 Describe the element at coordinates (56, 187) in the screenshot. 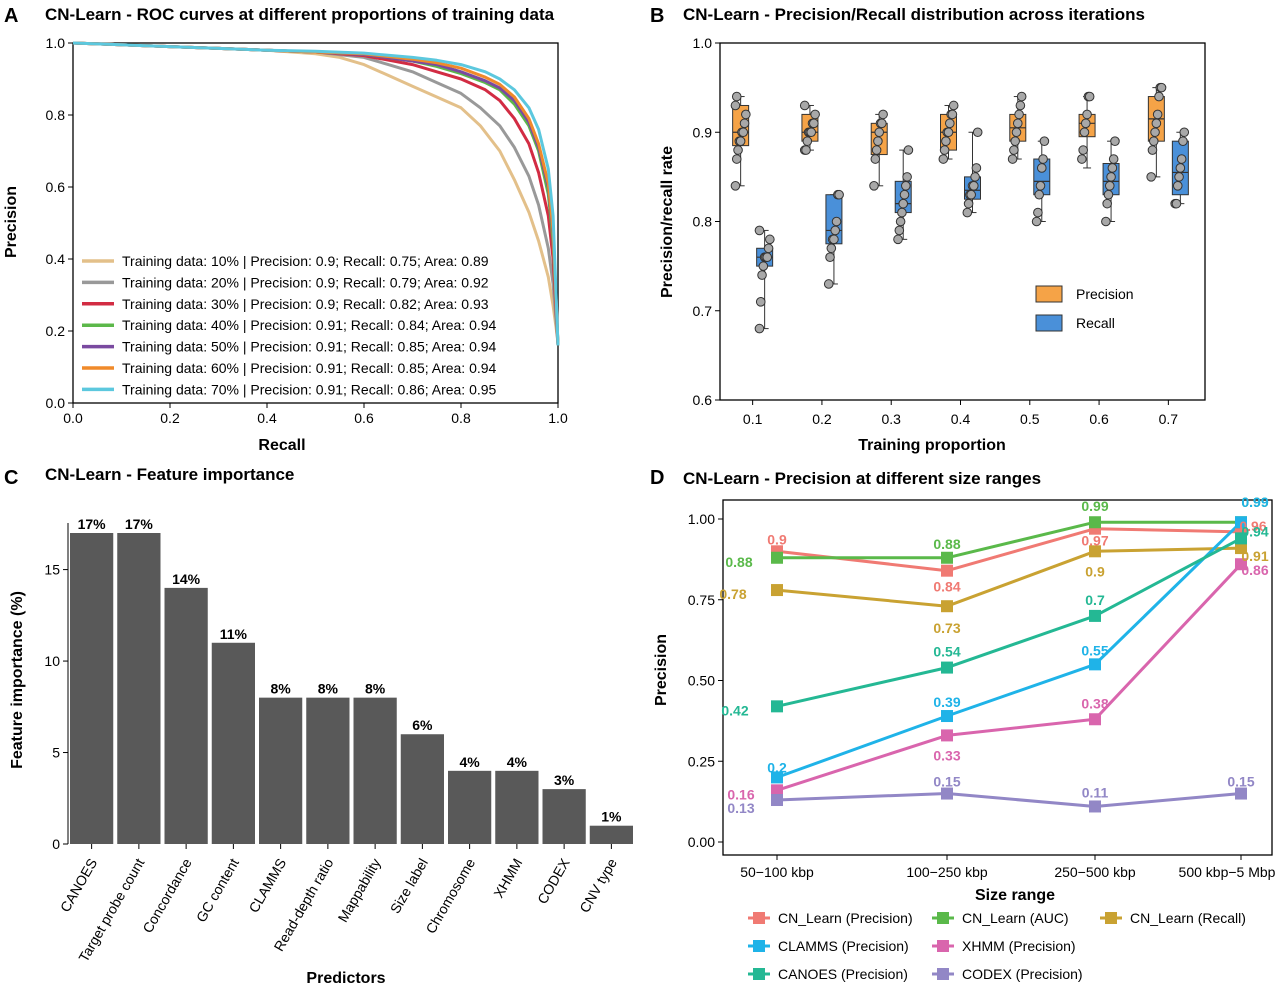

I see `panel-a-ytick-label: 0.6` at that location.